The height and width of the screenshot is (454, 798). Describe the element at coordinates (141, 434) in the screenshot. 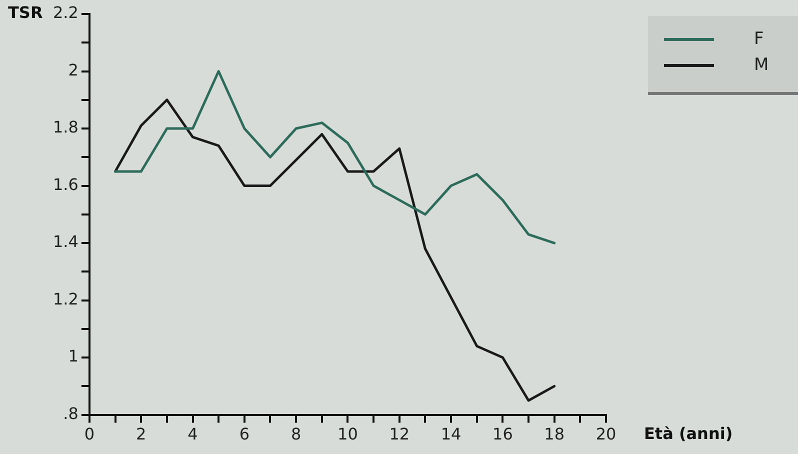

I see `x-tick-label: 2` at that location.